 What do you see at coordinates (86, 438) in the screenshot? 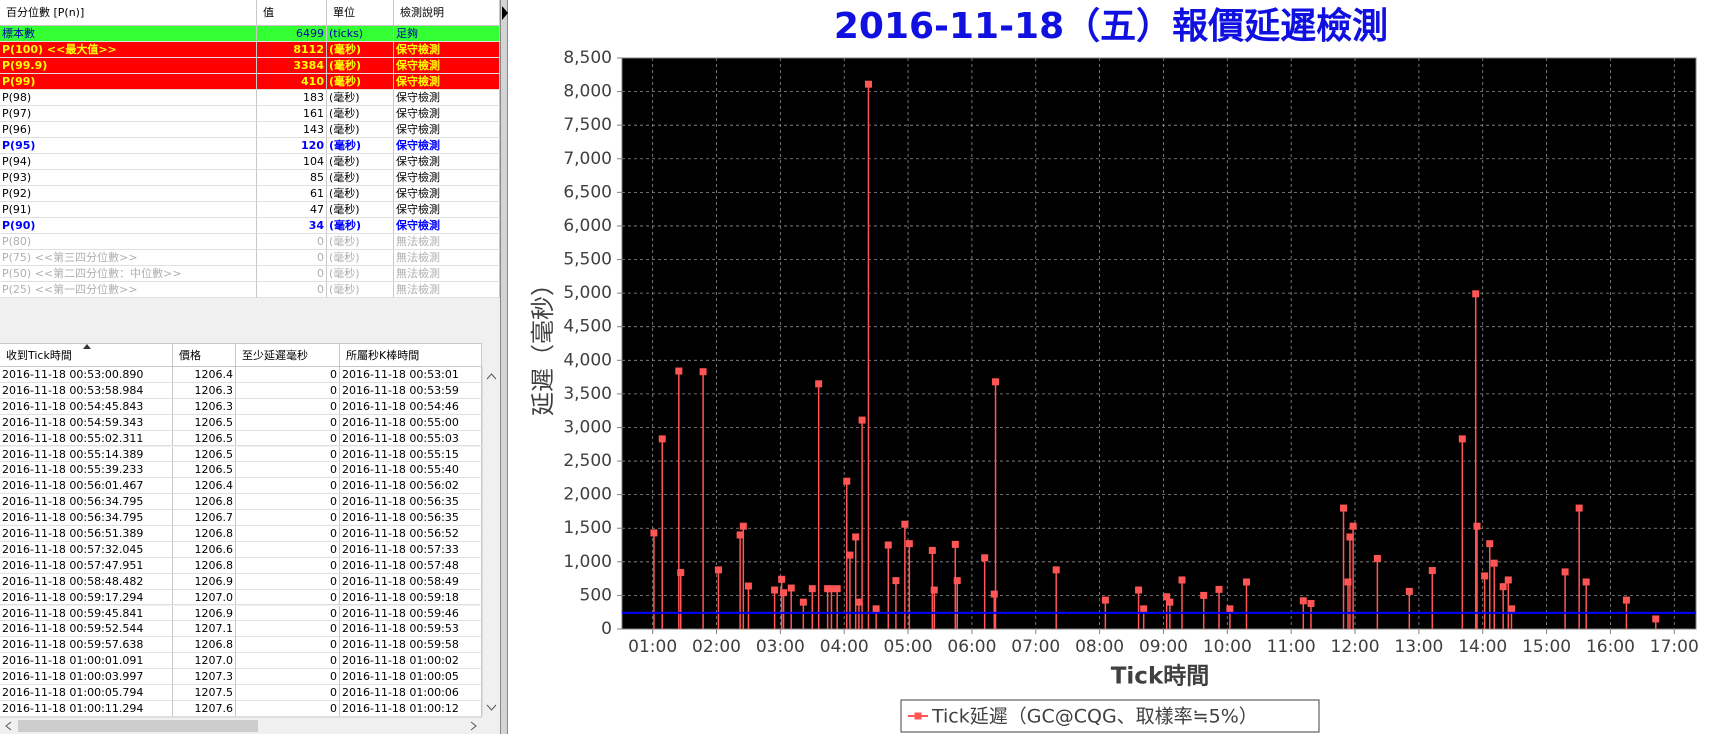
I see `table-cell: 2016-11-18 00:55:02.311` at bounding box center [86, 438].